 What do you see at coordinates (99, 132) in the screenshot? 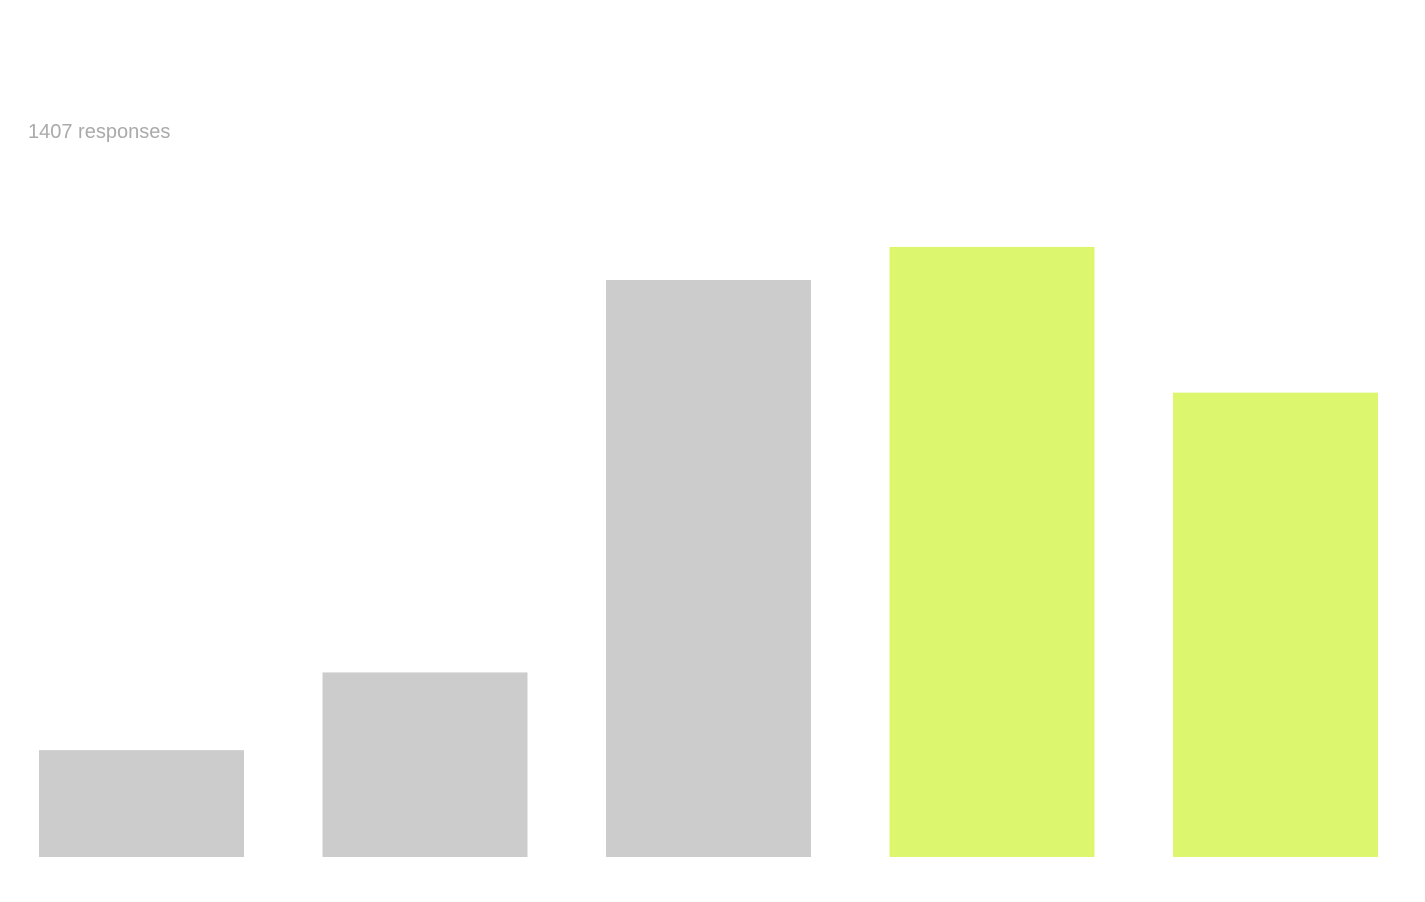
I see `subtitle: 1407 responses` at bounding box center [99, 132].